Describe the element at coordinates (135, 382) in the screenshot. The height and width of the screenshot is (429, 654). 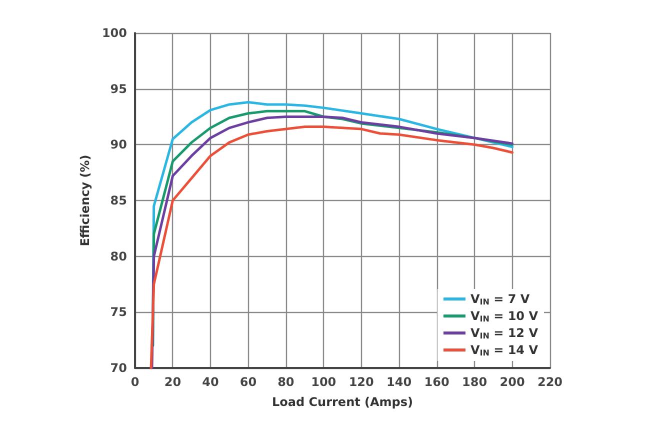
I see `x-tick-label: 0` at that location.